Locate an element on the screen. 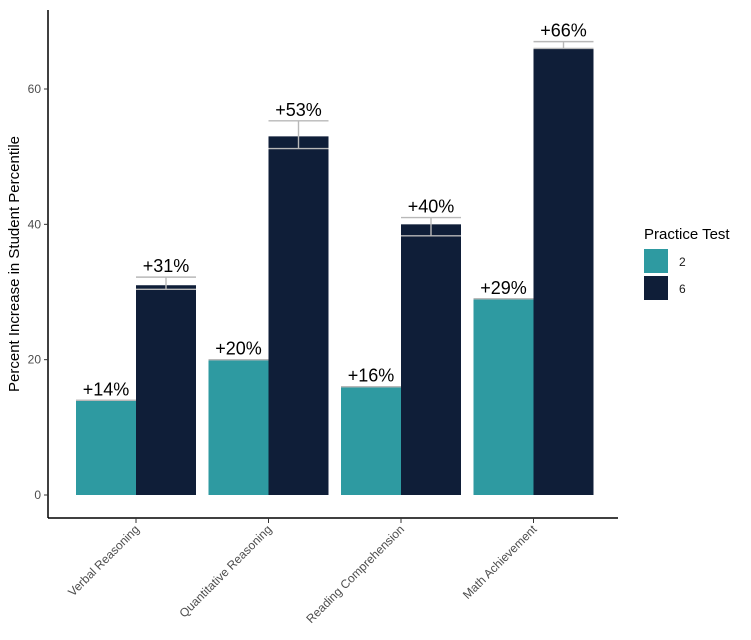 The height and width of the screenshot is (640, 751). data-label: +20% is located at coordinates (238, 349).